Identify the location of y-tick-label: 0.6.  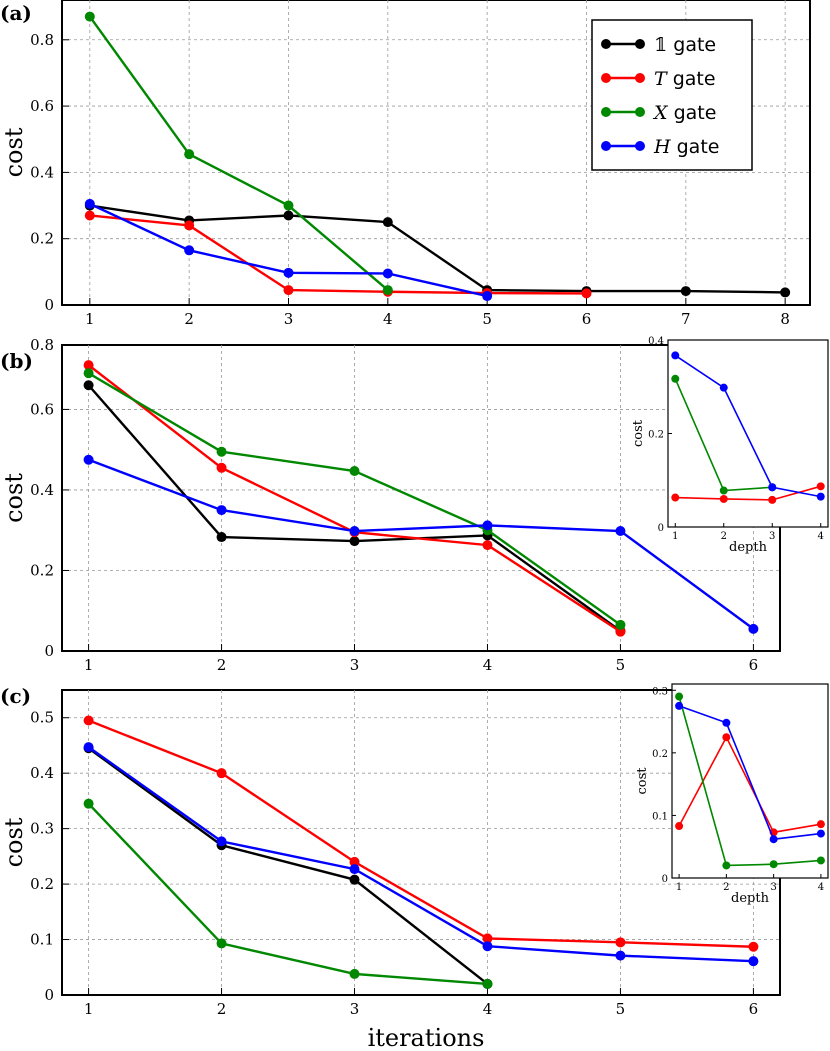
(42, 106).